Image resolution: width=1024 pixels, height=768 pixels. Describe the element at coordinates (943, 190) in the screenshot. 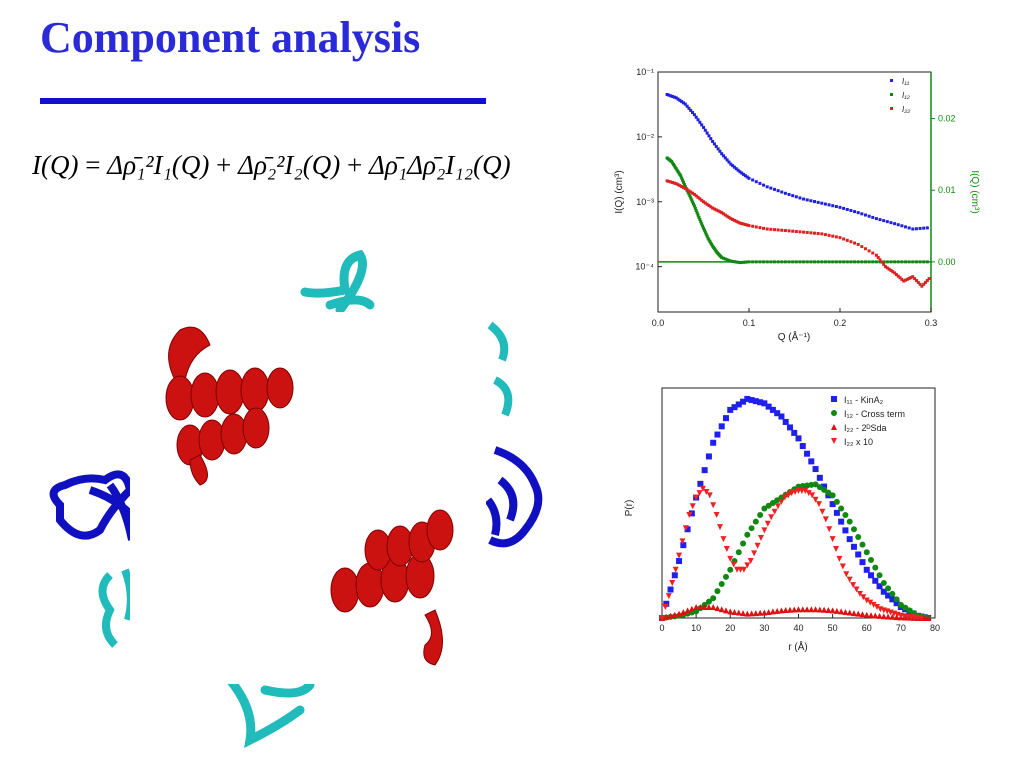

I see `y2-tick-labels: 0.00 0.01 0.02` at that location.